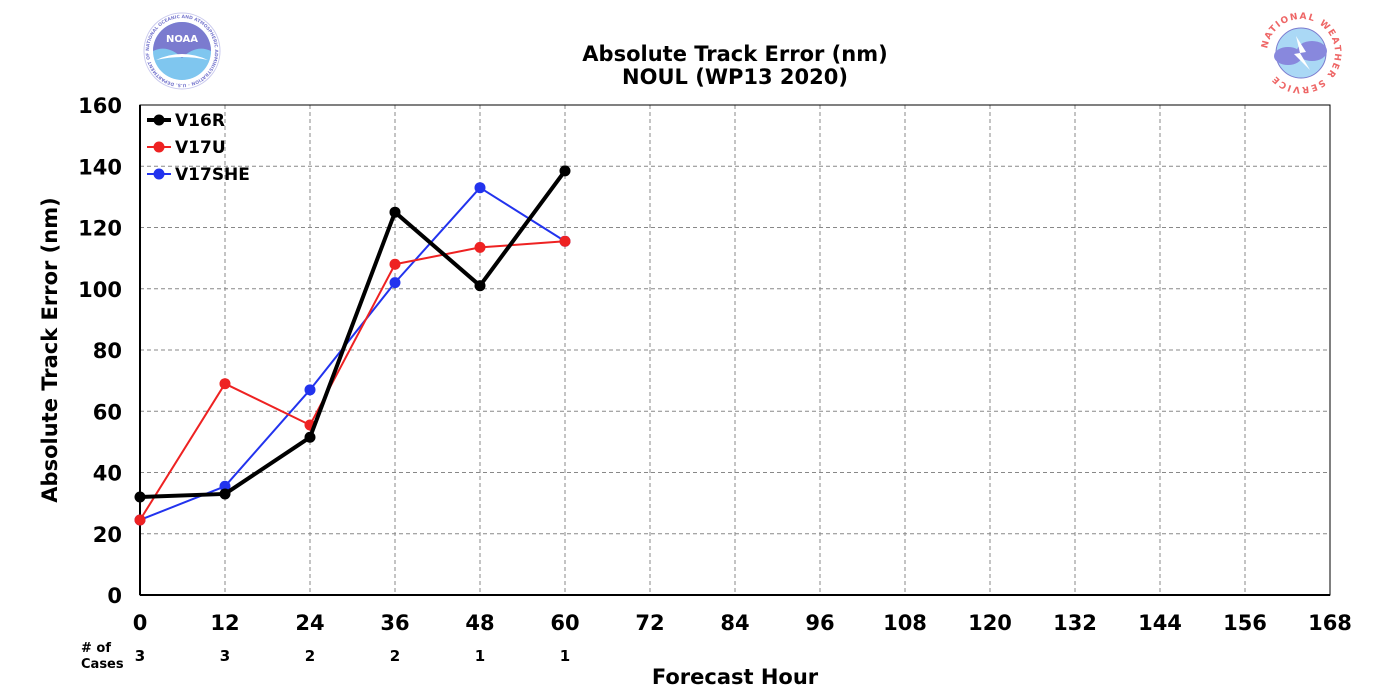 The width and height of the screenshot is (1400, 700). Describe the element at coordinates (1075, 623) in the screenshot. I see `x-tick-label: 132` at that location.